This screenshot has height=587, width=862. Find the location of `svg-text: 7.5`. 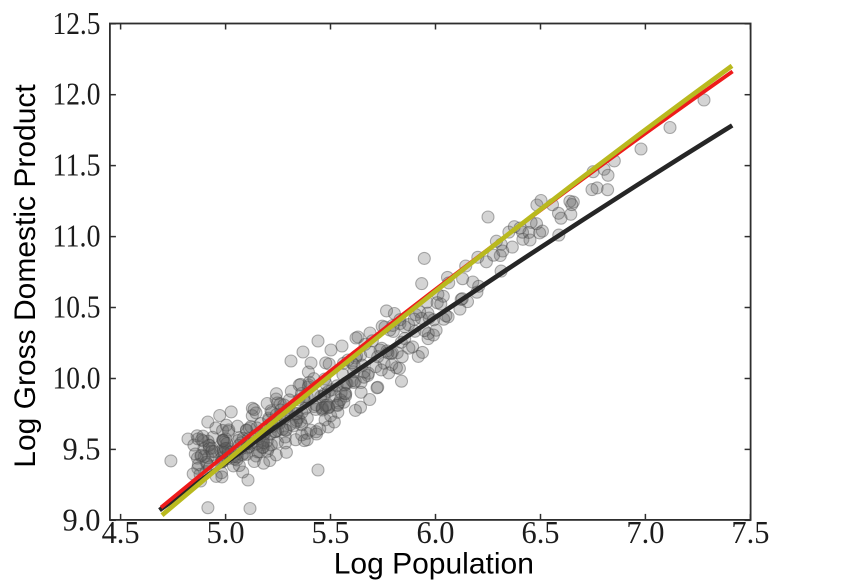

svg-text: 7.5 is located at coordinates (750, 532).